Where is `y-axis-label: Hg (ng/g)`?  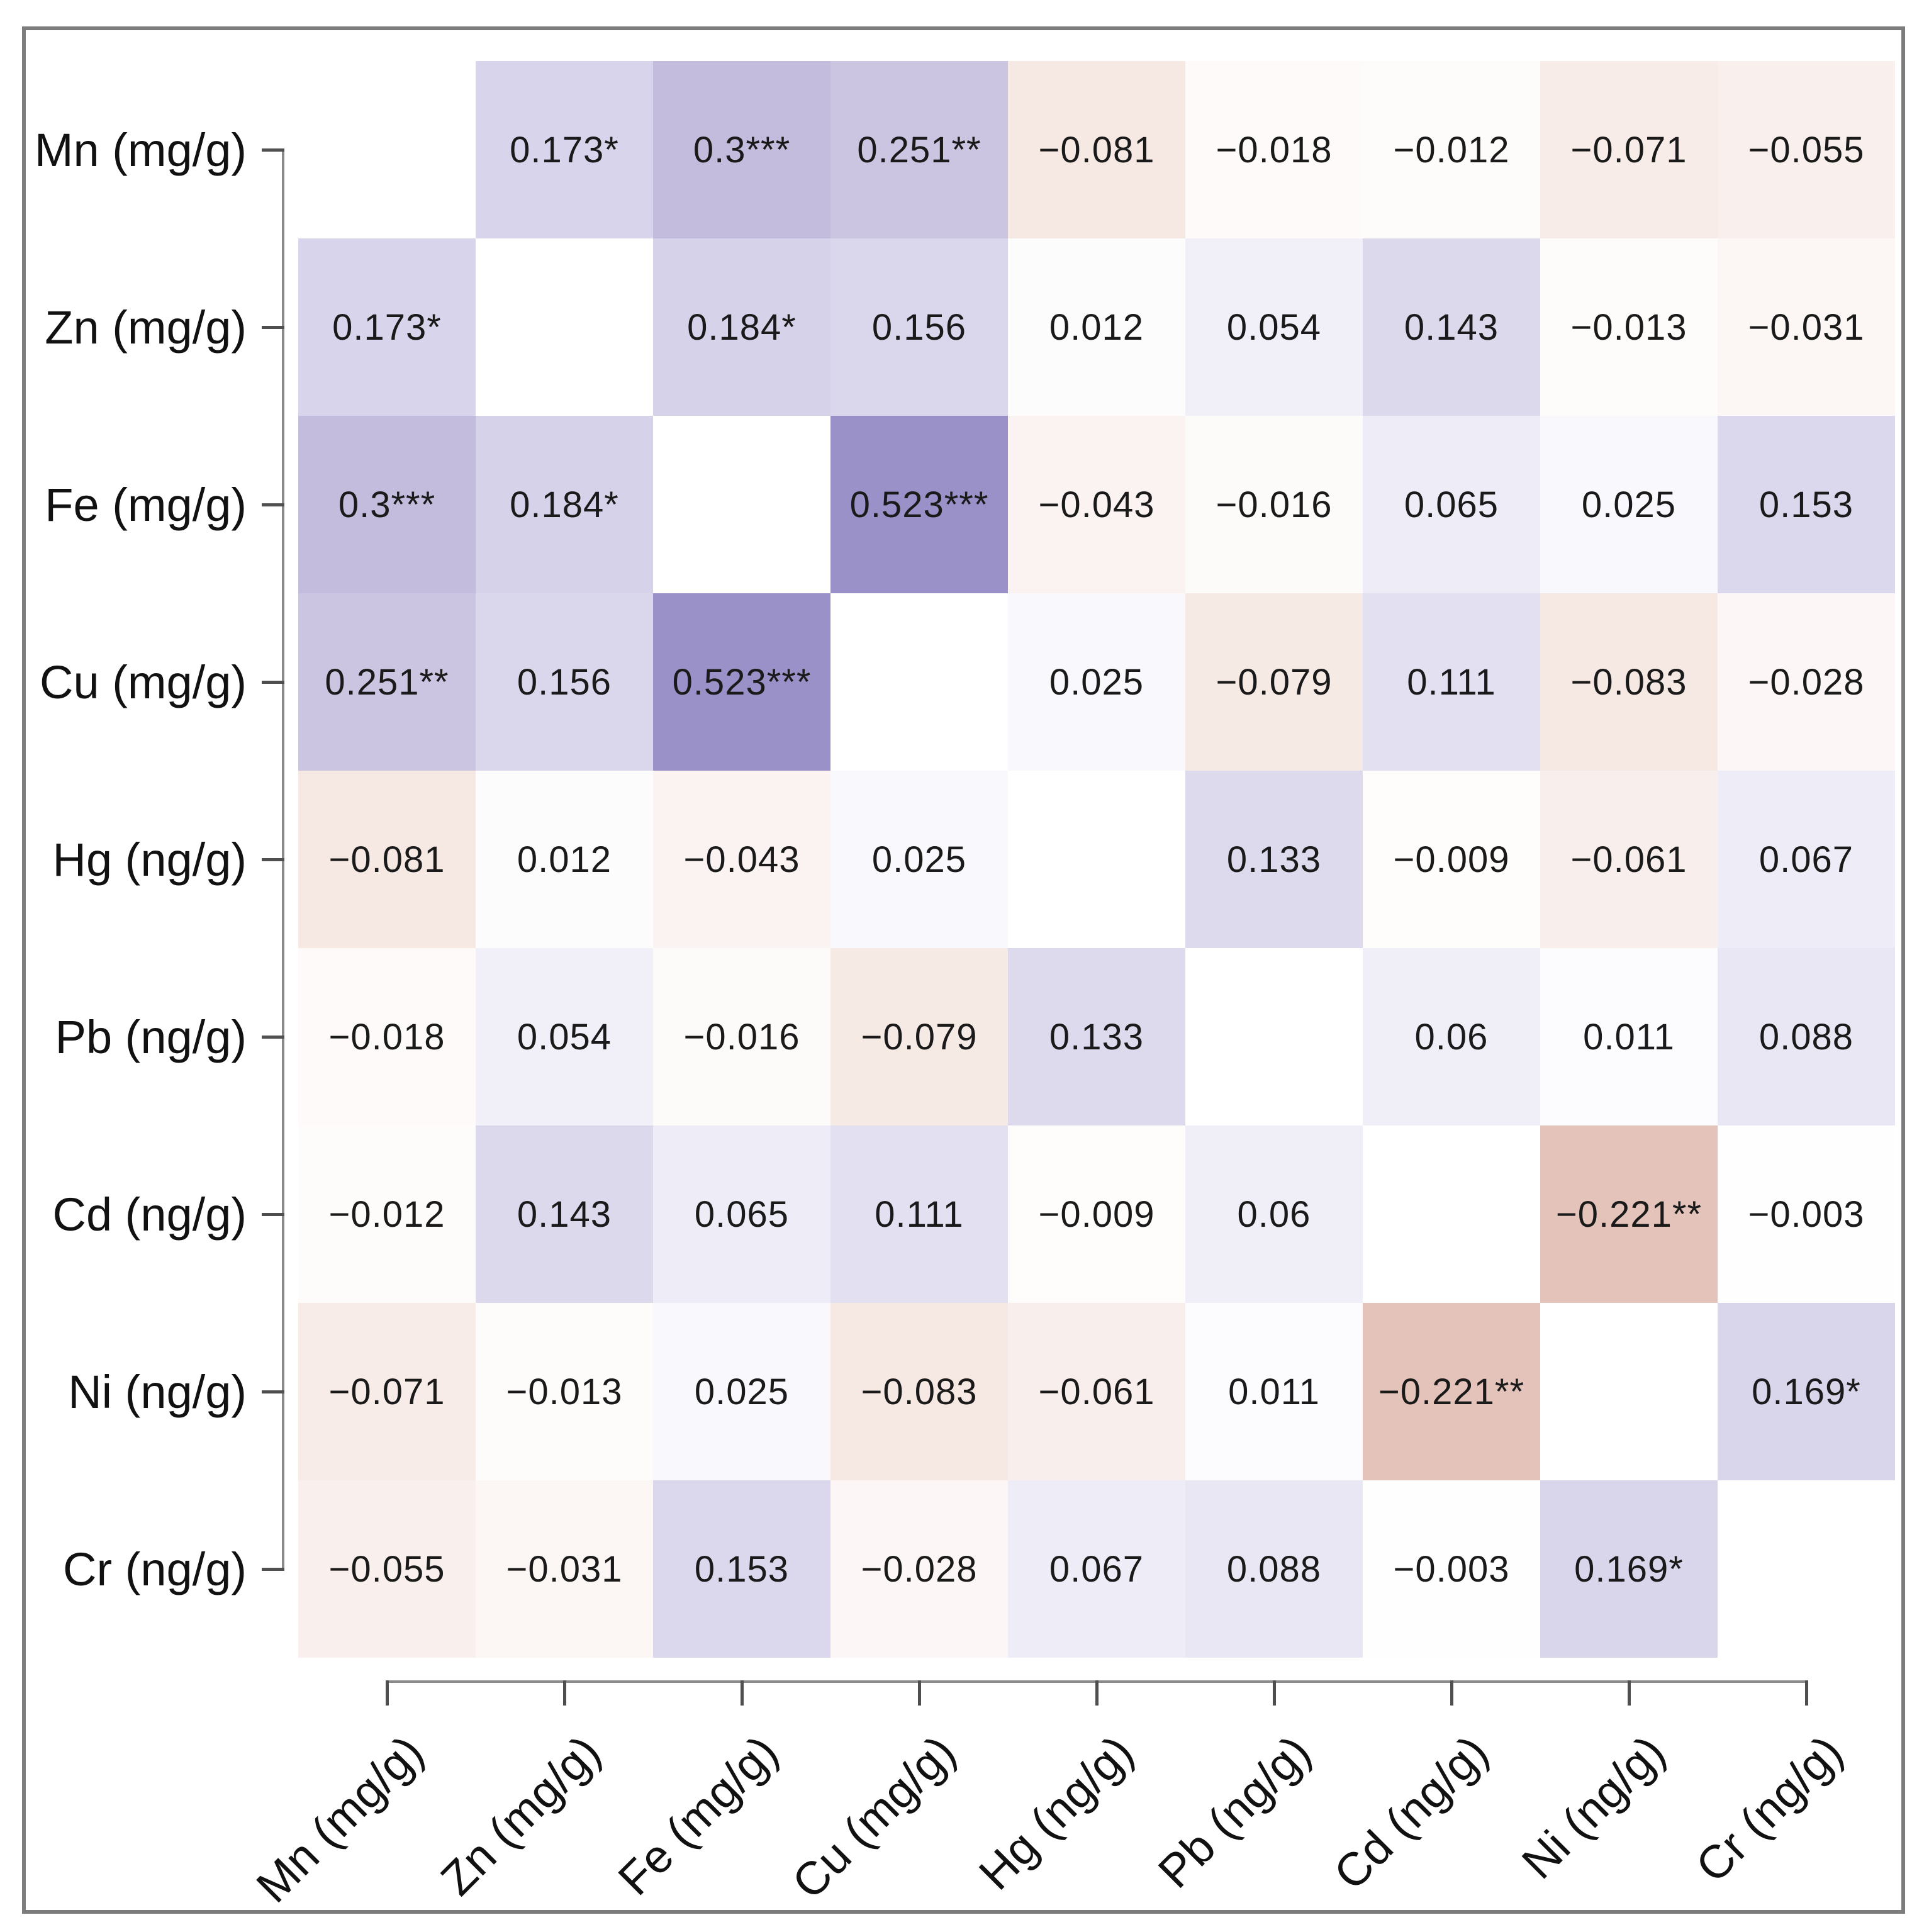 y-axis-label: Hg (ng/g) is located at coordinates (149, 860).